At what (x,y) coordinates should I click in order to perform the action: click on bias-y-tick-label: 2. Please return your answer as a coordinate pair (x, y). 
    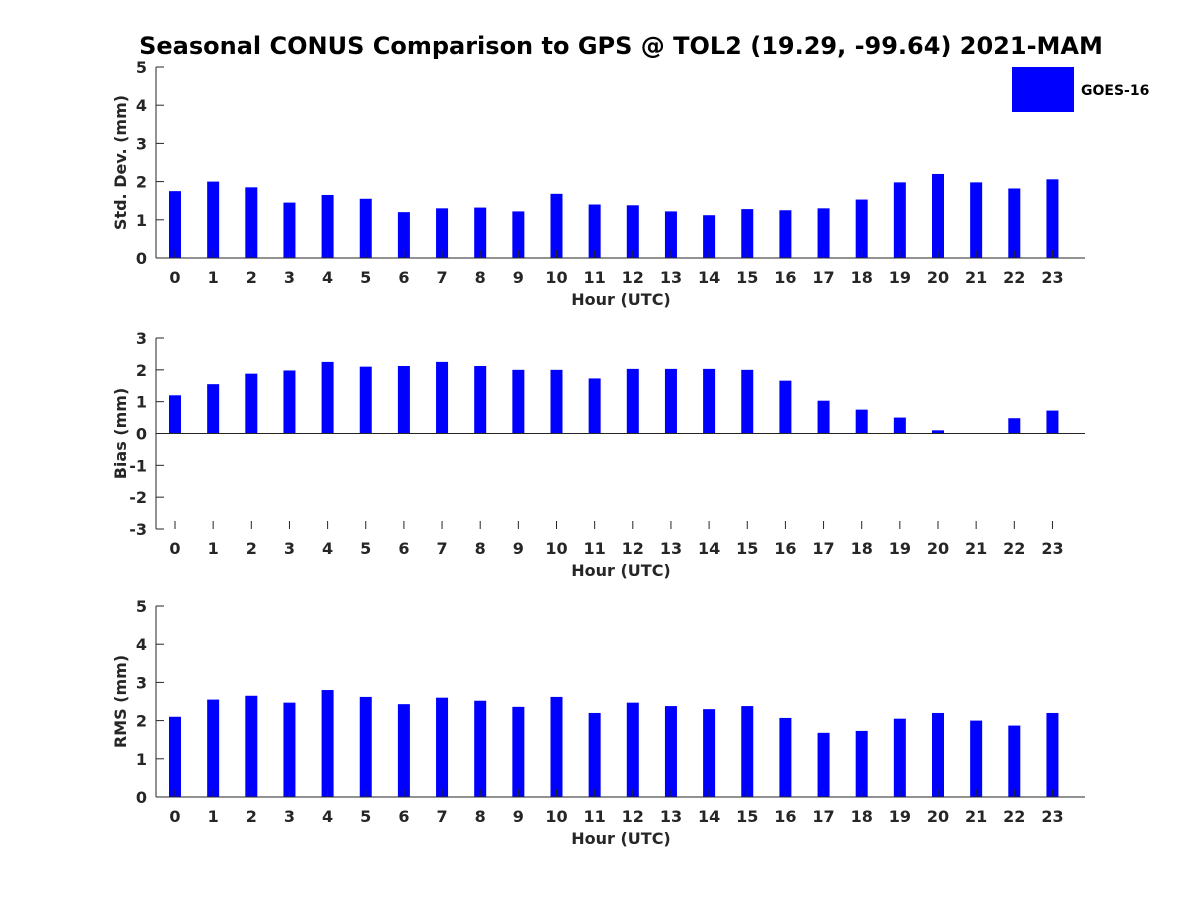
    Looking at the image, I should click on (141, 370).